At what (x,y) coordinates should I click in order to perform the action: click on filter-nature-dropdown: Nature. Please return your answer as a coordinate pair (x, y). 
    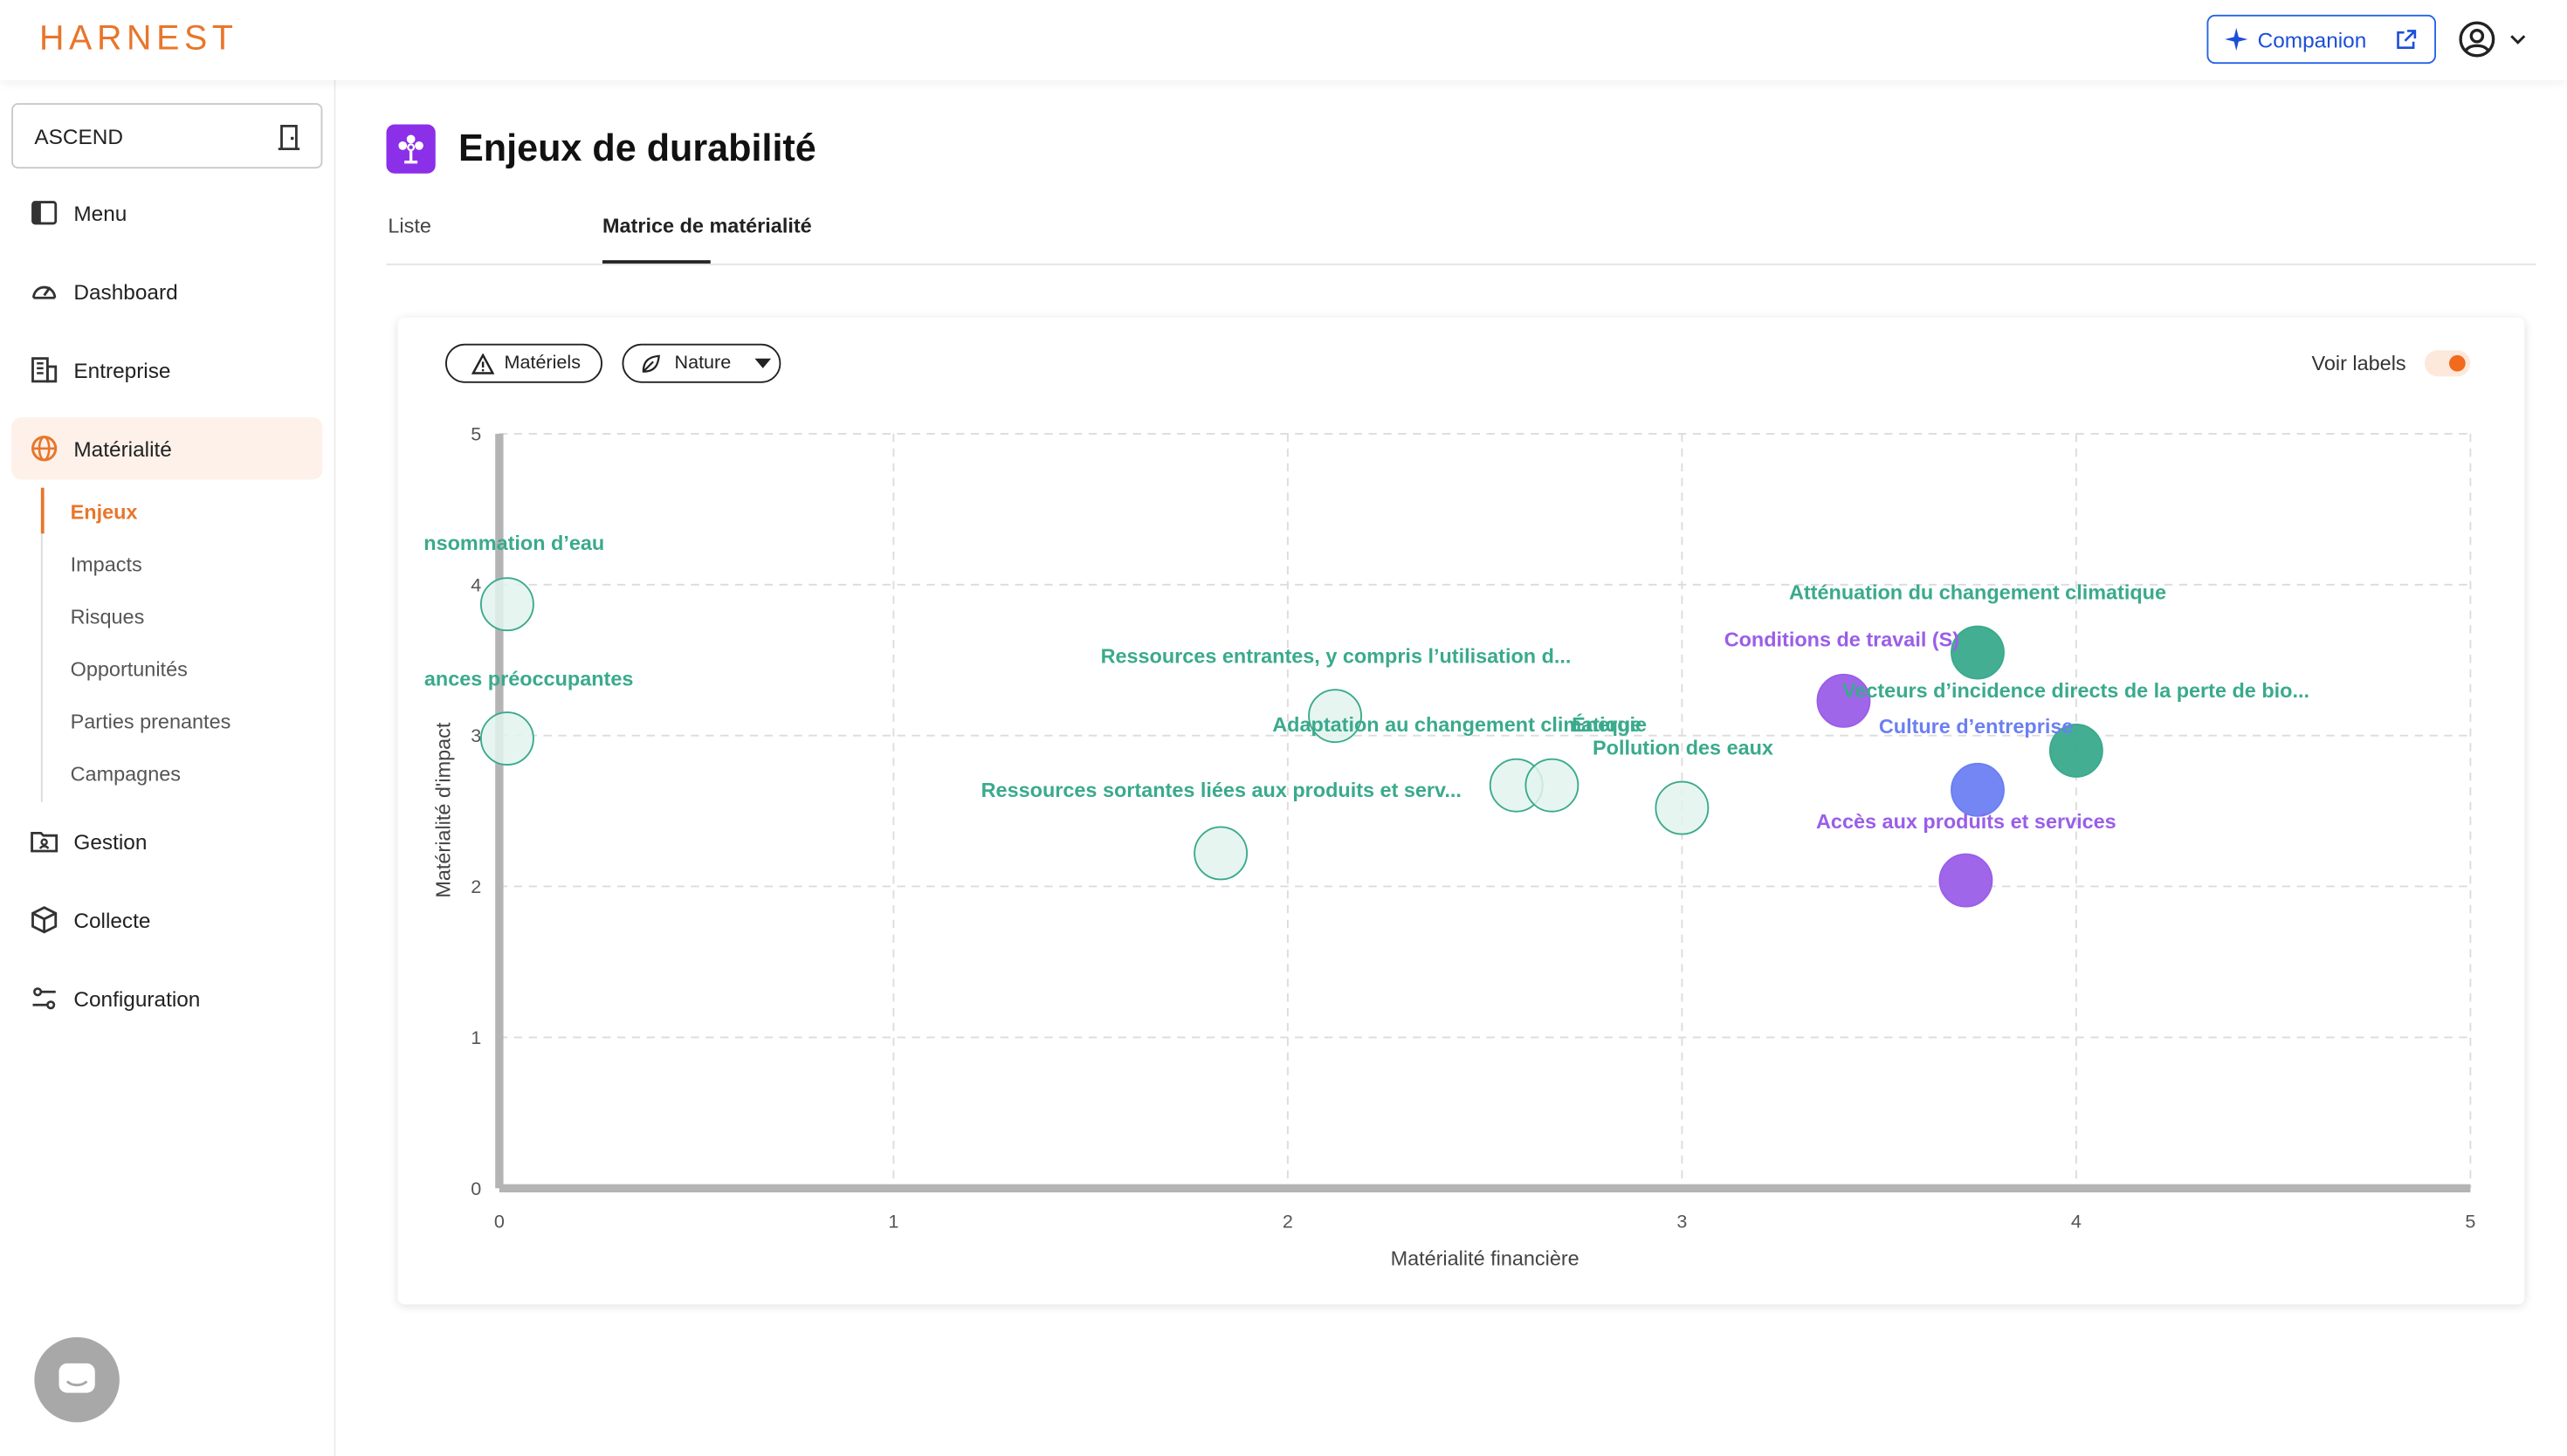
    Looking at the image, I should click on (701, 363).